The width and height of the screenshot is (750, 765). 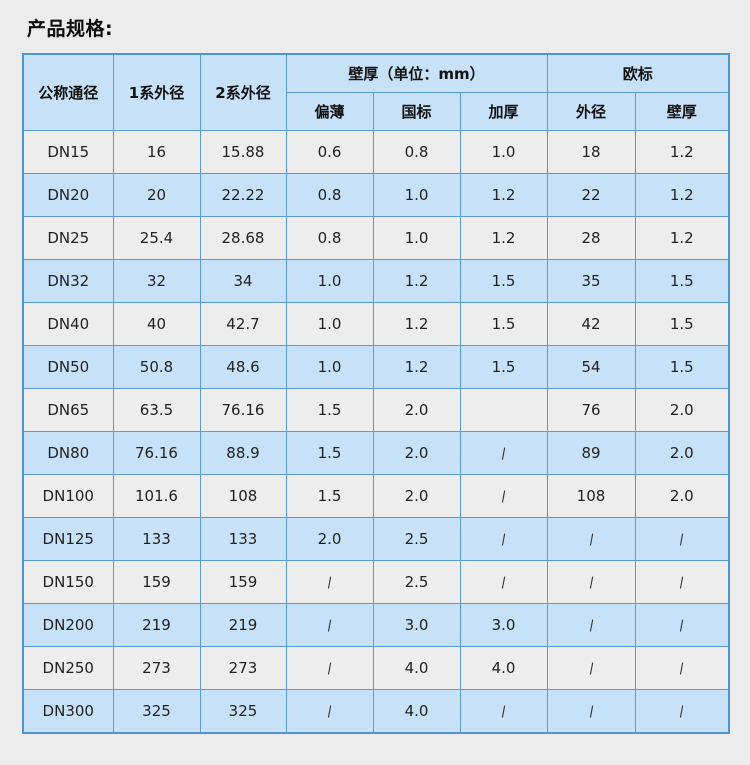 What do you see at coordinates (591, 453) in the screenshot?
I see `cell: 89` at bounding box center [591, 453].